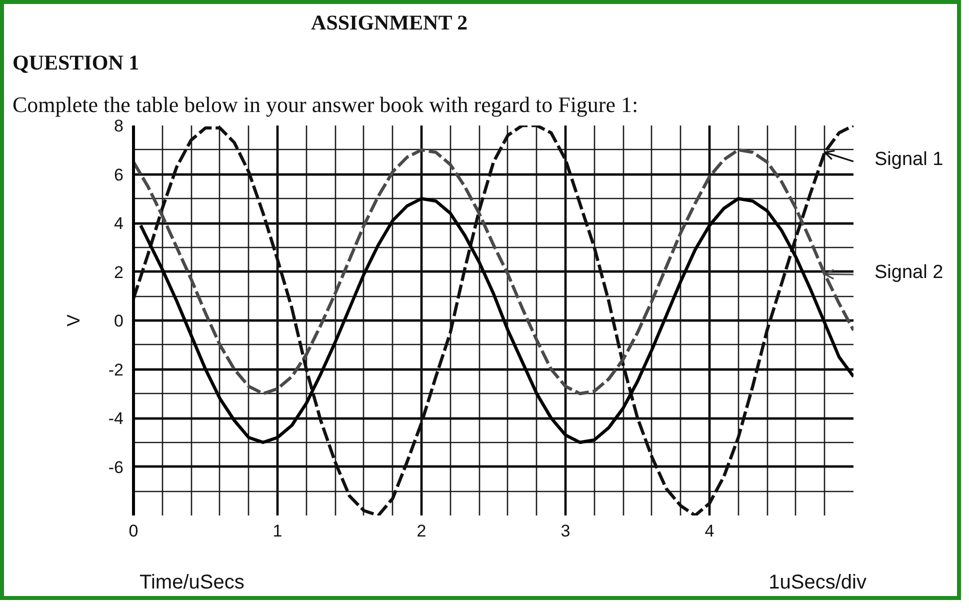 This screenshot has height=608, width=969. Describe the element at coordinates (116, 418) in the screenshot. I see `y-tick-label: -4` at that location.